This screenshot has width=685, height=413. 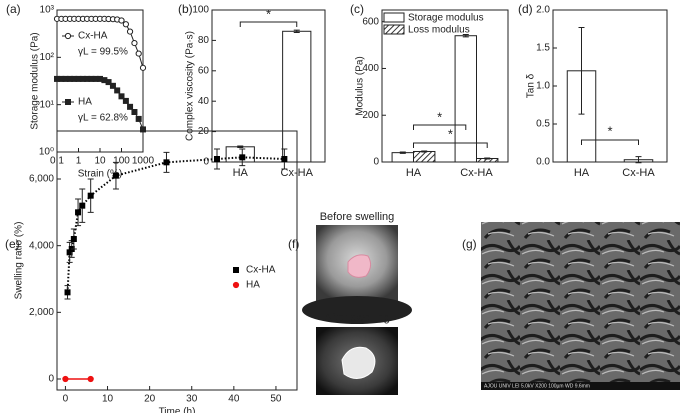 I want to click on y-tick-label: 1.0, so click(x=543, y=86).